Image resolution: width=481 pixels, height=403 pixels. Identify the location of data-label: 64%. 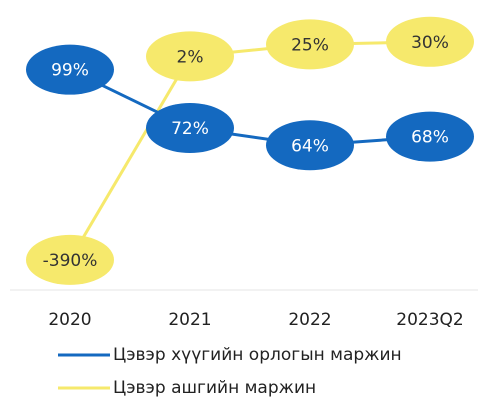
(310, 146).